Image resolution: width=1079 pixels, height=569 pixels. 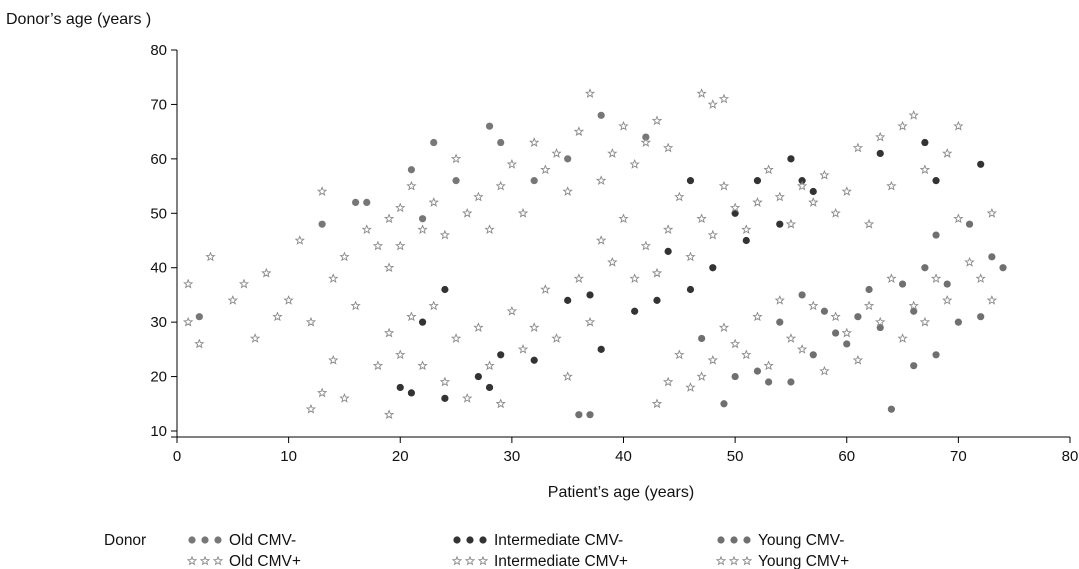 I want to click on x-tick-label: 80, so click(x=1070, y=456).